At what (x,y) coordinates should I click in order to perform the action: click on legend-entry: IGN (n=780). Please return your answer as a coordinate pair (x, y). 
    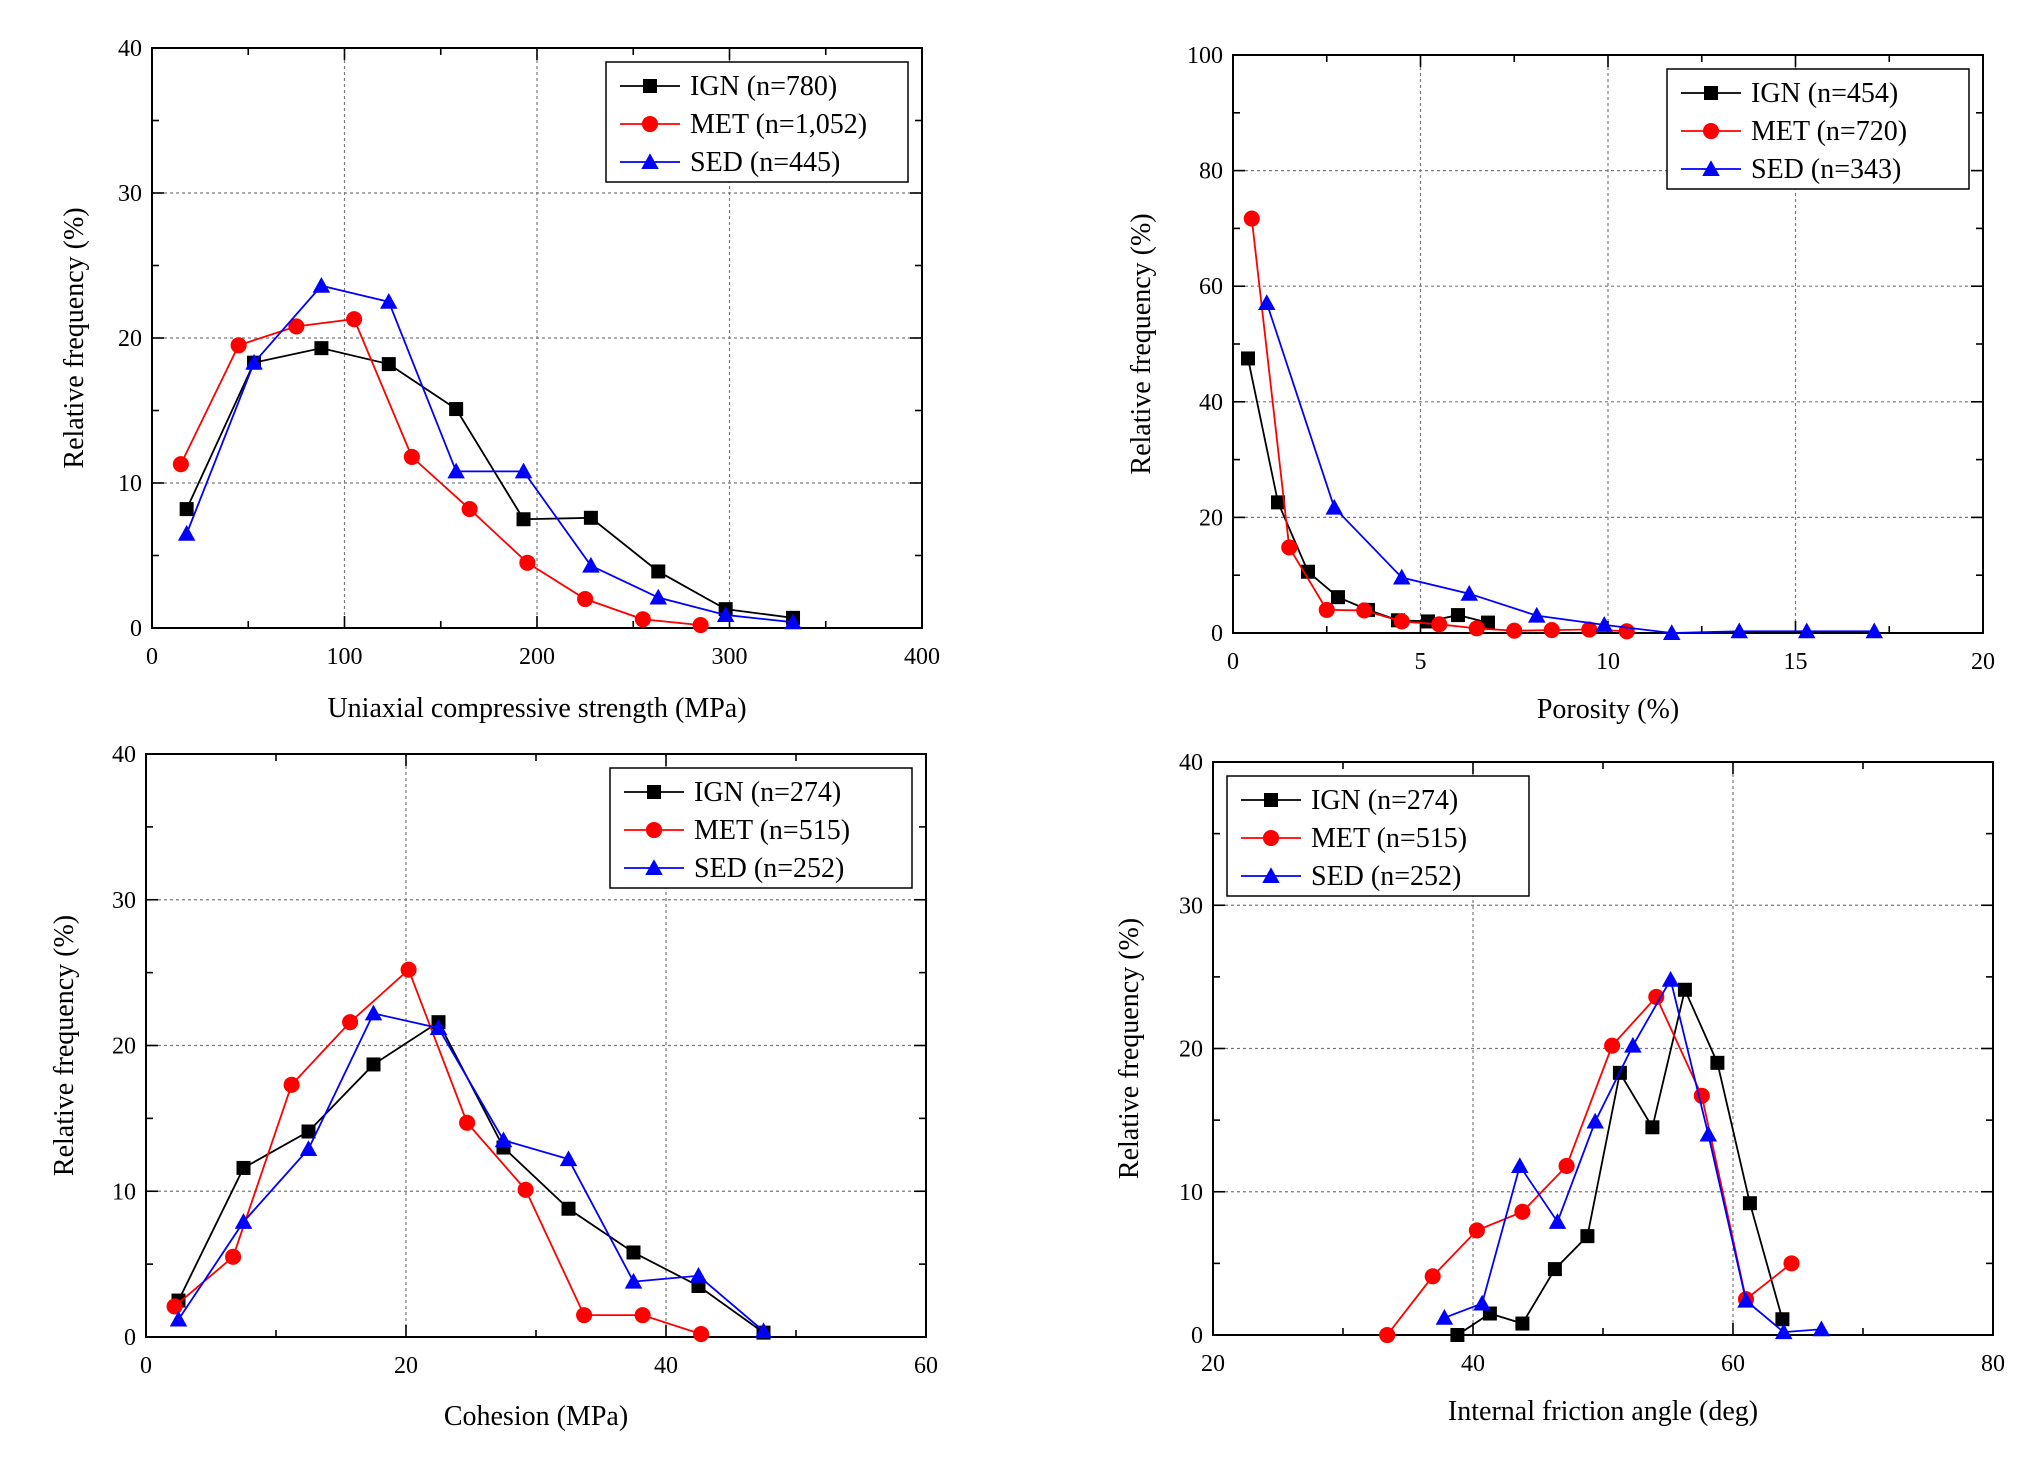
    Looking at the image, I should click on (728, 86).